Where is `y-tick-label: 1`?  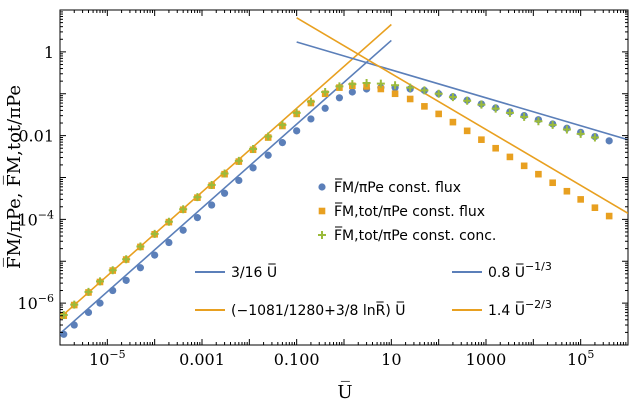 y-tick-label: 1 is located at coordinates (49, 52).